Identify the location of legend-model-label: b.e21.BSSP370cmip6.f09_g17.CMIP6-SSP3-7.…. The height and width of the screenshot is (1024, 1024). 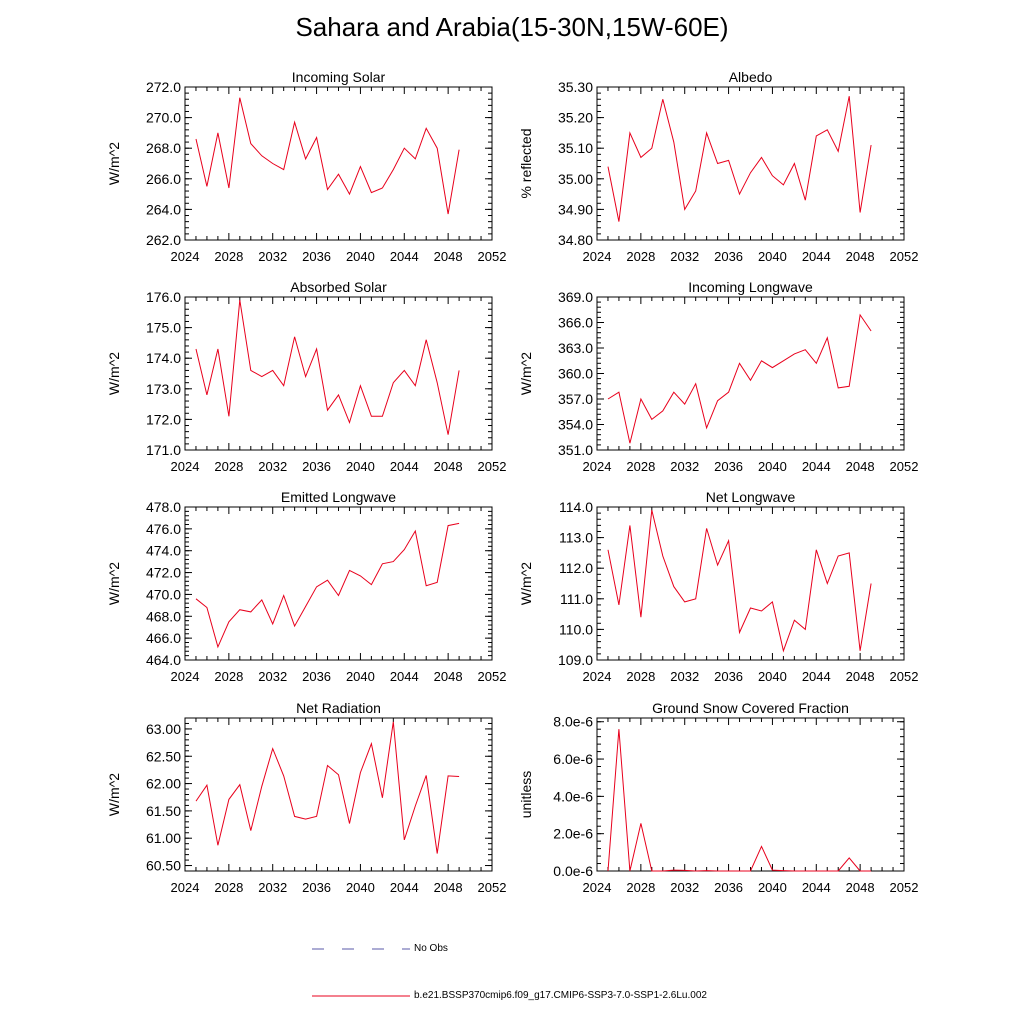
(560, 995).